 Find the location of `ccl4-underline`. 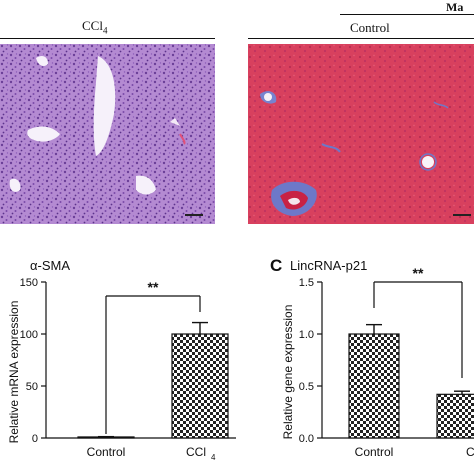

ccl4-underline is located at coordinates (107, 38).